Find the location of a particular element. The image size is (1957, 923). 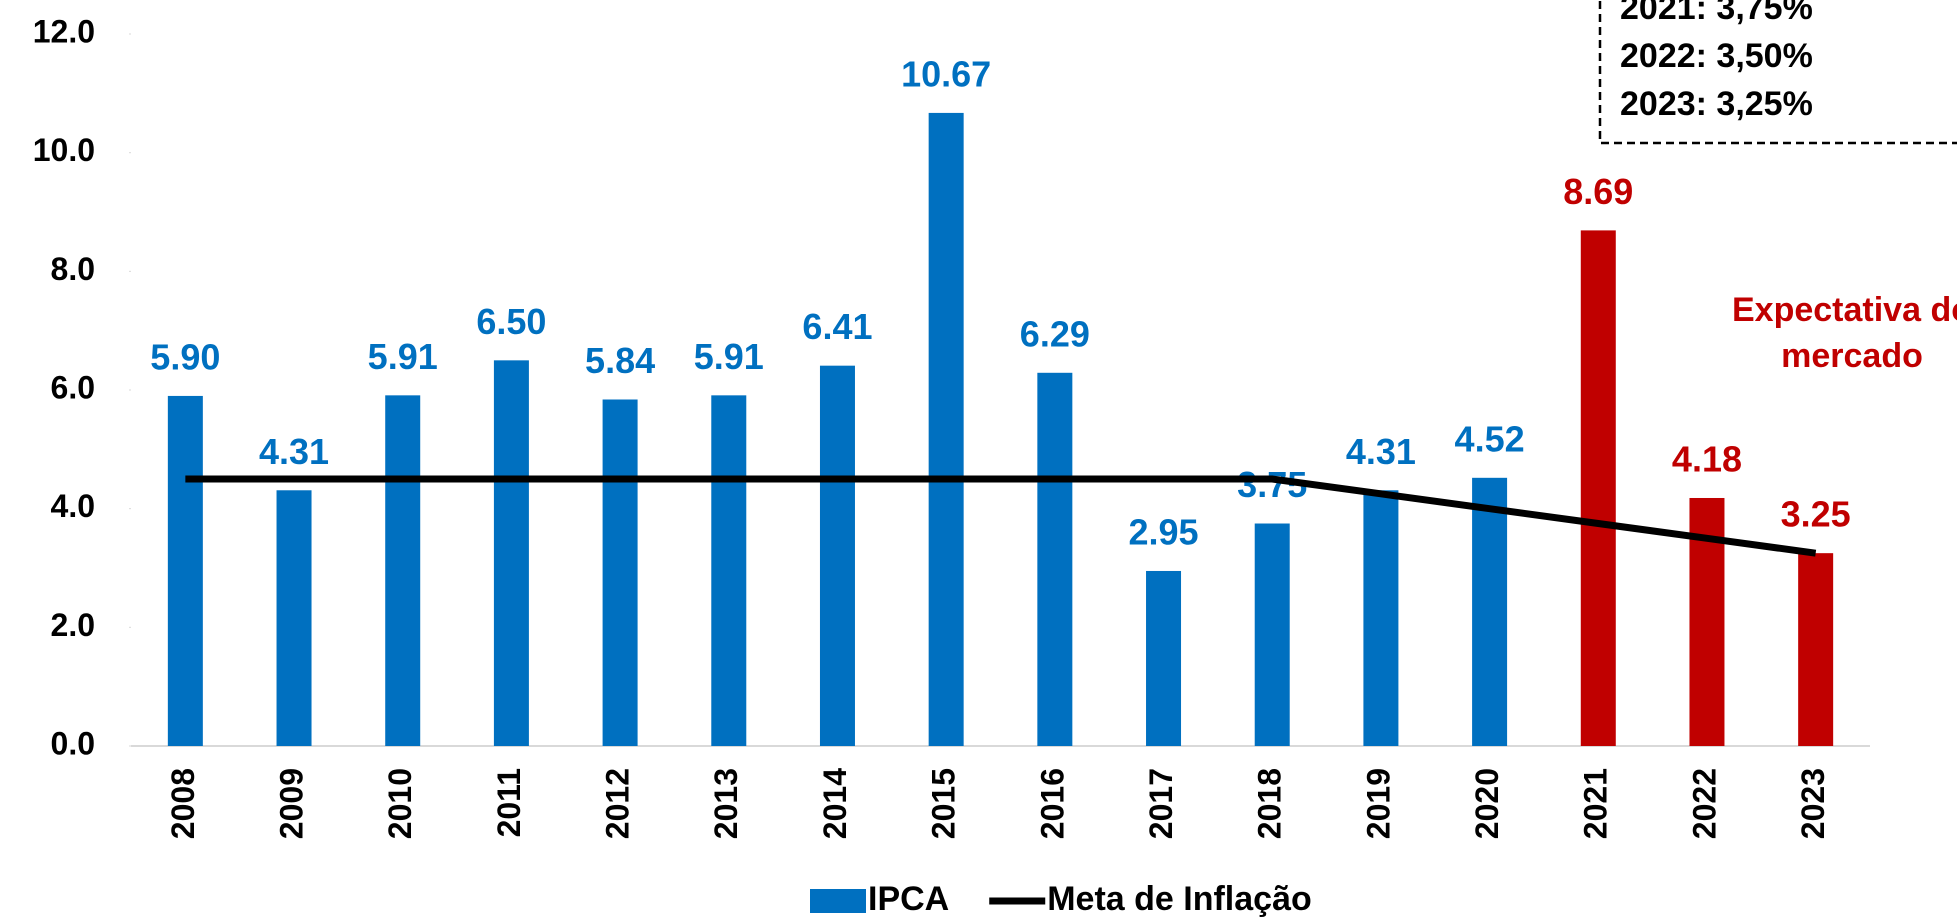

legend-swatch is located at coordinates (838, 901).